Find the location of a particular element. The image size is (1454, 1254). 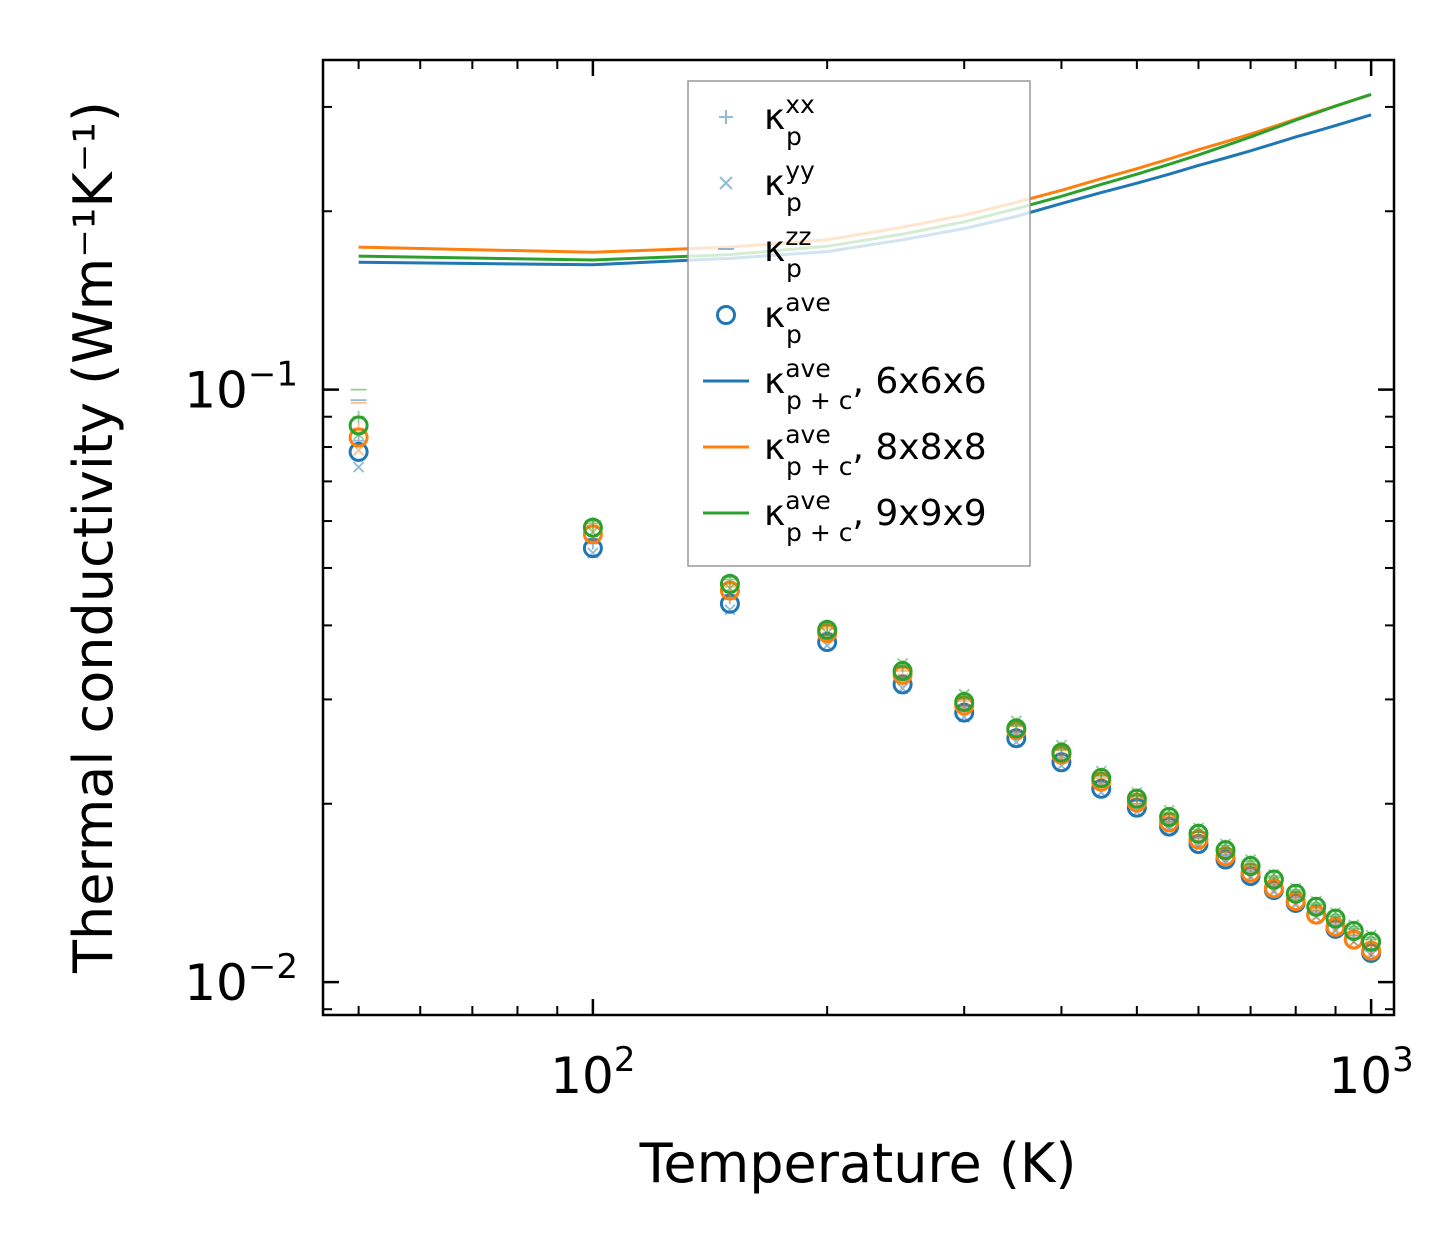

legend-label: κave p + c, 9x9x9 is located at coordinates (875, 516).